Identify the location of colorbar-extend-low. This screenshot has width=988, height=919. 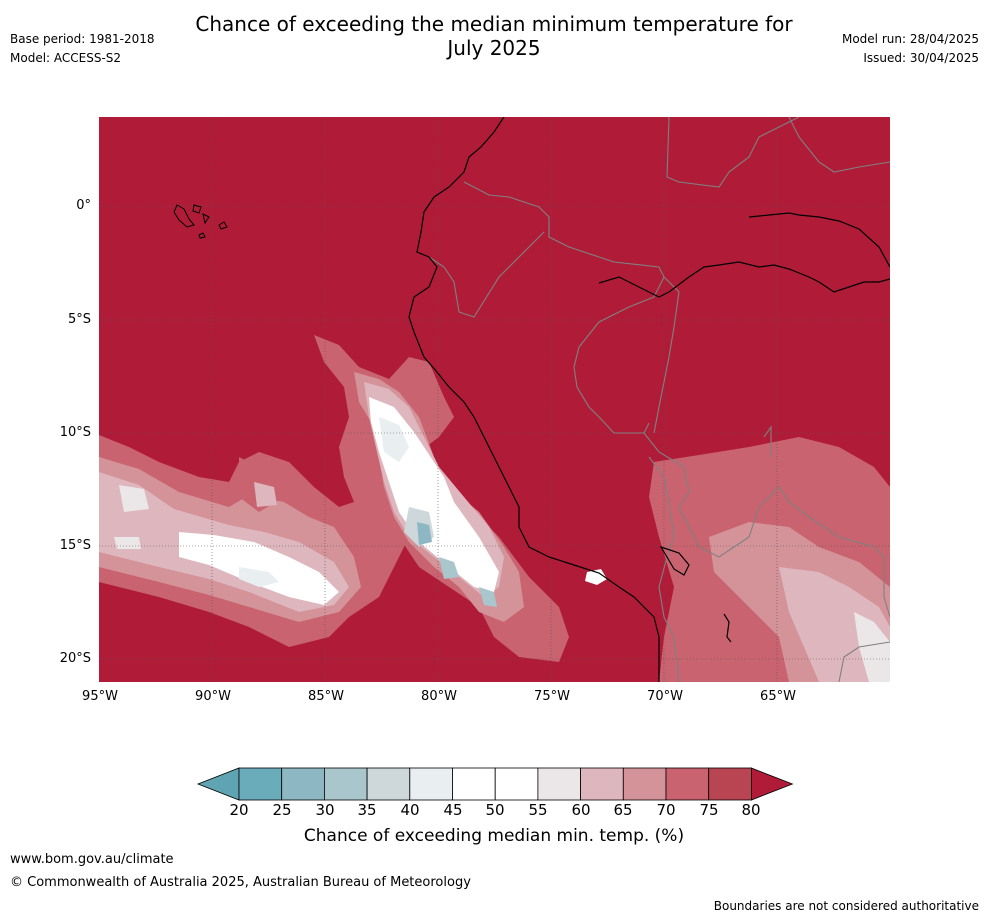
(218, 784).